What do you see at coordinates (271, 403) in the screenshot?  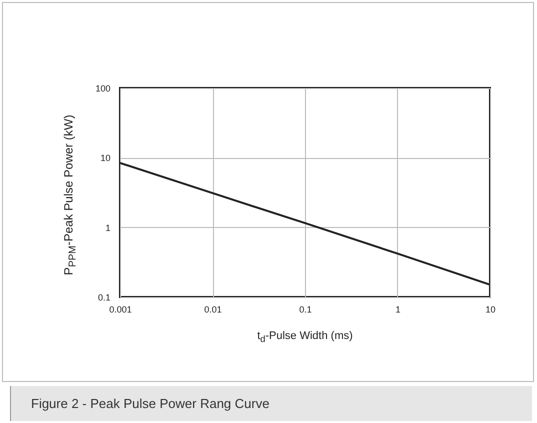 I see `caption: Figure 2 - Peak Pulse Power Rang Curve` at bounding box center [271, 403].